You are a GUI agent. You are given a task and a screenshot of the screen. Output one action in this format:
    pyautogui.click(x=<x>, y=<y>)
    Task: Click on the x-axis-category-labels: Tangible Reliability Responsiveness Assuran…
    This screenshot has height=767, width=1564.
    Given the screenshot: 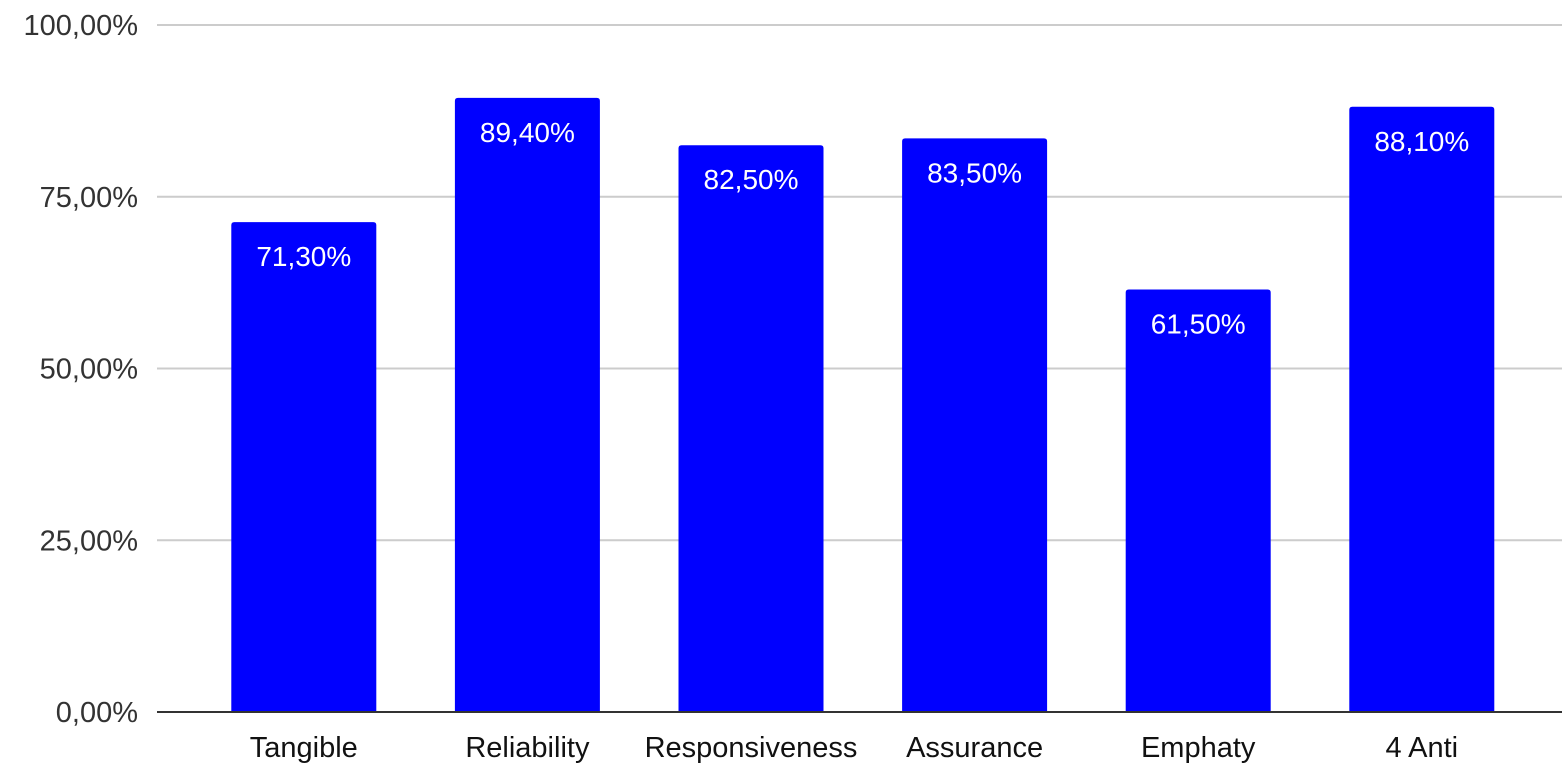 What is the action you would take?
    pyautogui.click(x=854, y=748)
    